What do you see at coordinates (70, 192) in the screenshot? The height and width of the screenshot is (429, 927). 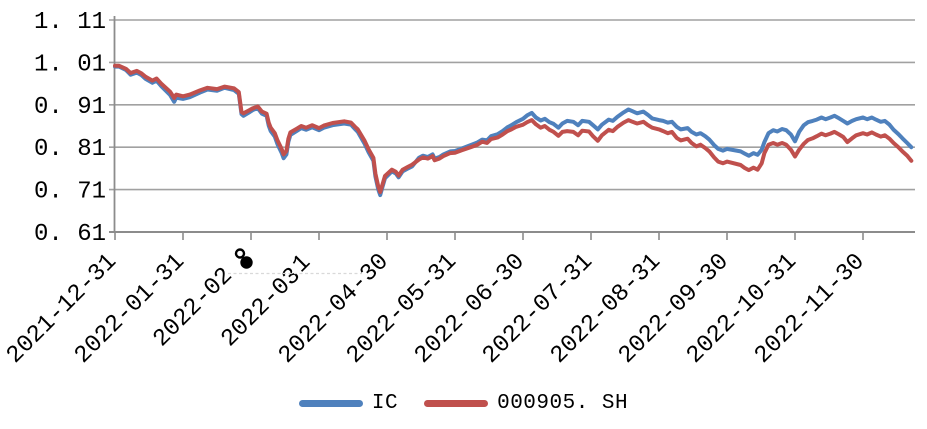 I see `y-tick-label: 0. 71` at bounding box center [70, 192].